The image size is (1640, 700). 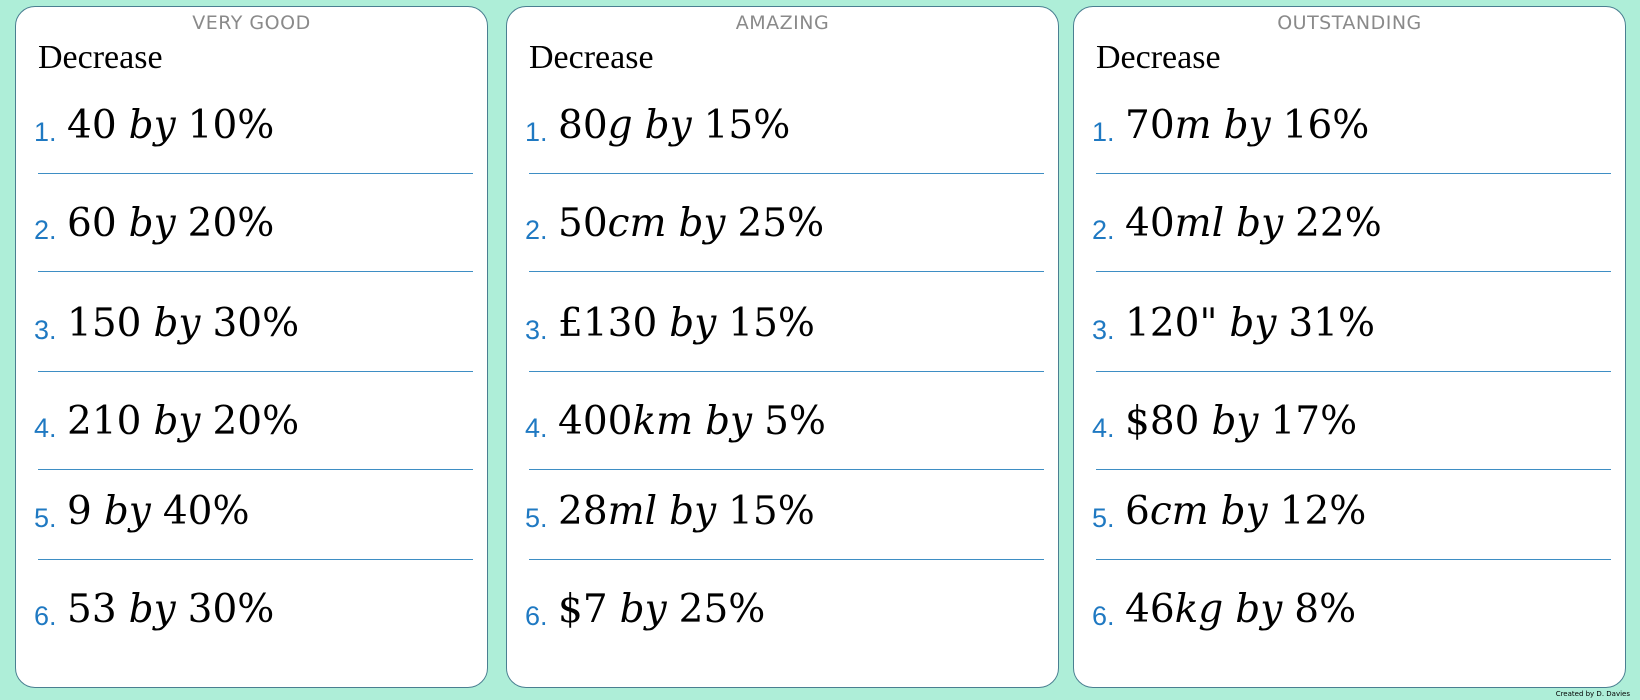 What do you see at coordinates (784, 248) in the screenshot?
I see `question-item: 2. 50cm by 25%` at bounding box center [784, 248].